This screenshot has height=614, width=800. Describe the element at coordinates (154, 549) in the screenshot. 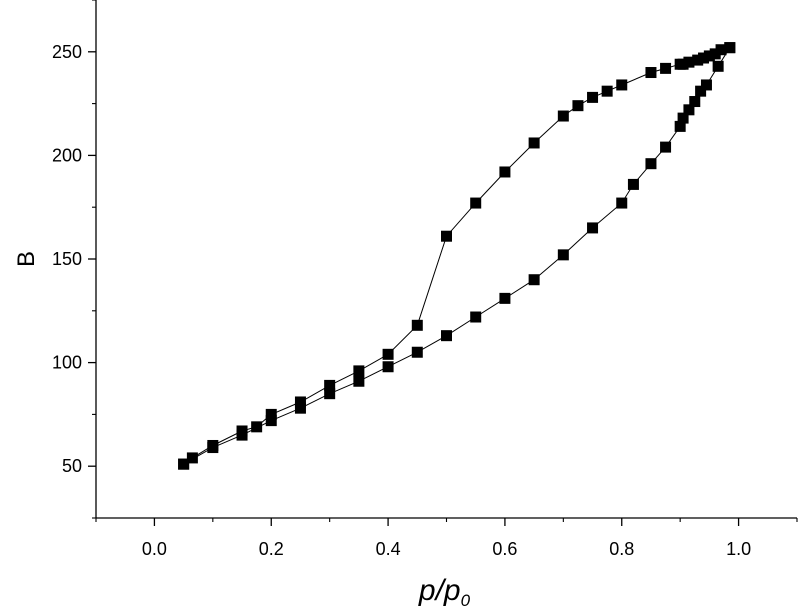

I see `x-tick-label: 0.0` at that location.